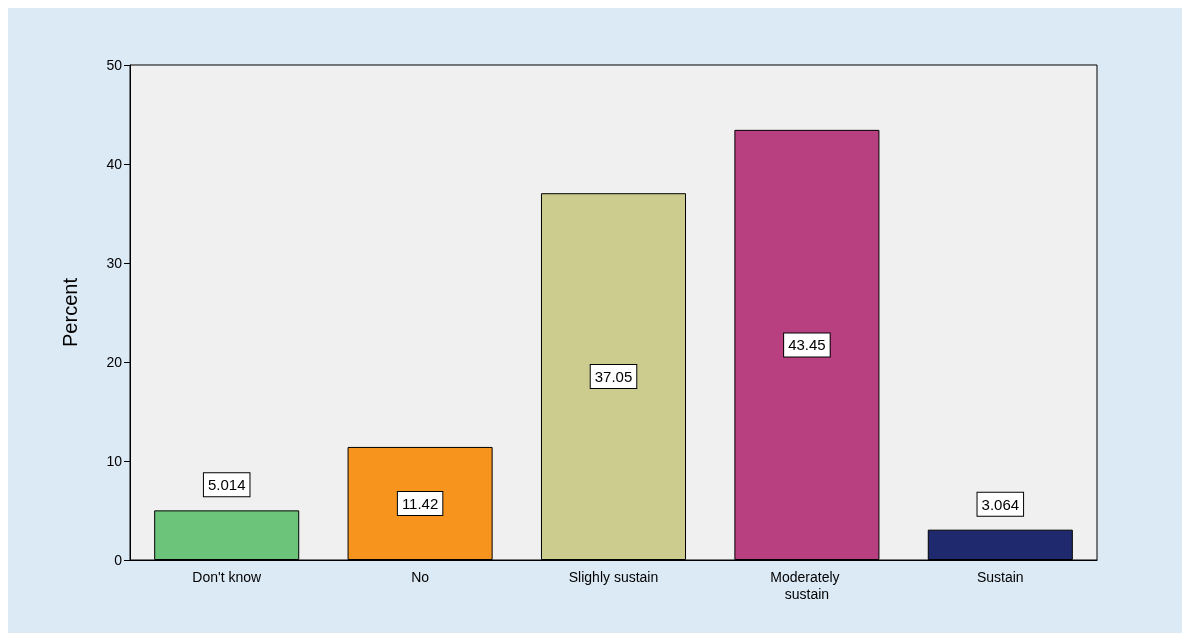 This screenshot has height=641, width=1190. I want to click on data-label: 11.42, so click(420, 503).